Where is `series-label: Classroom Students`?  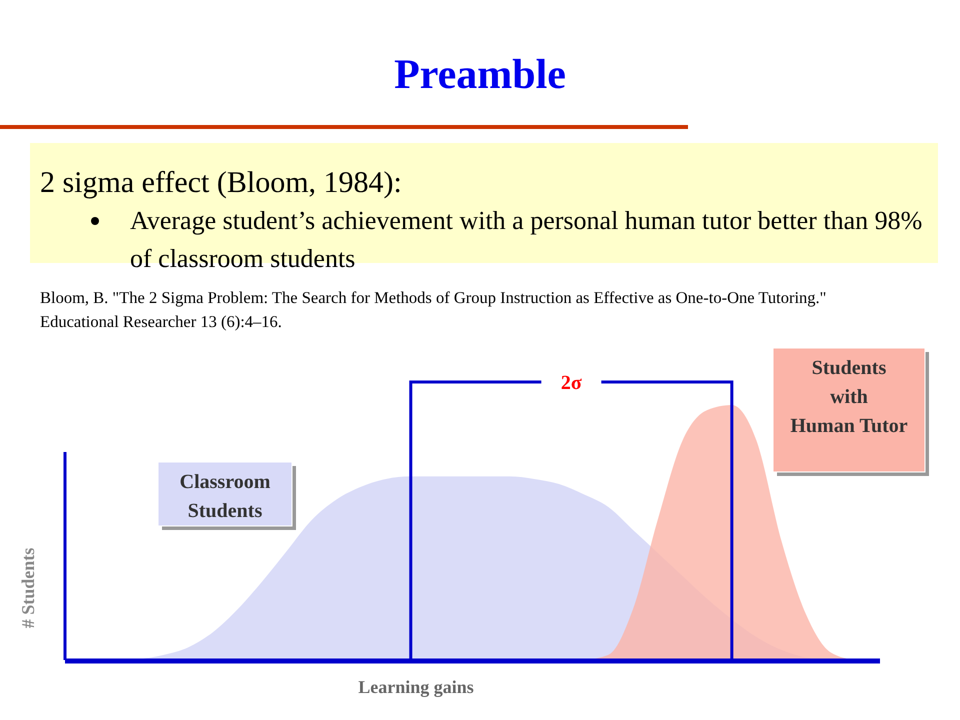
series-label: Classroom Students is located at coordinates (225, 496).